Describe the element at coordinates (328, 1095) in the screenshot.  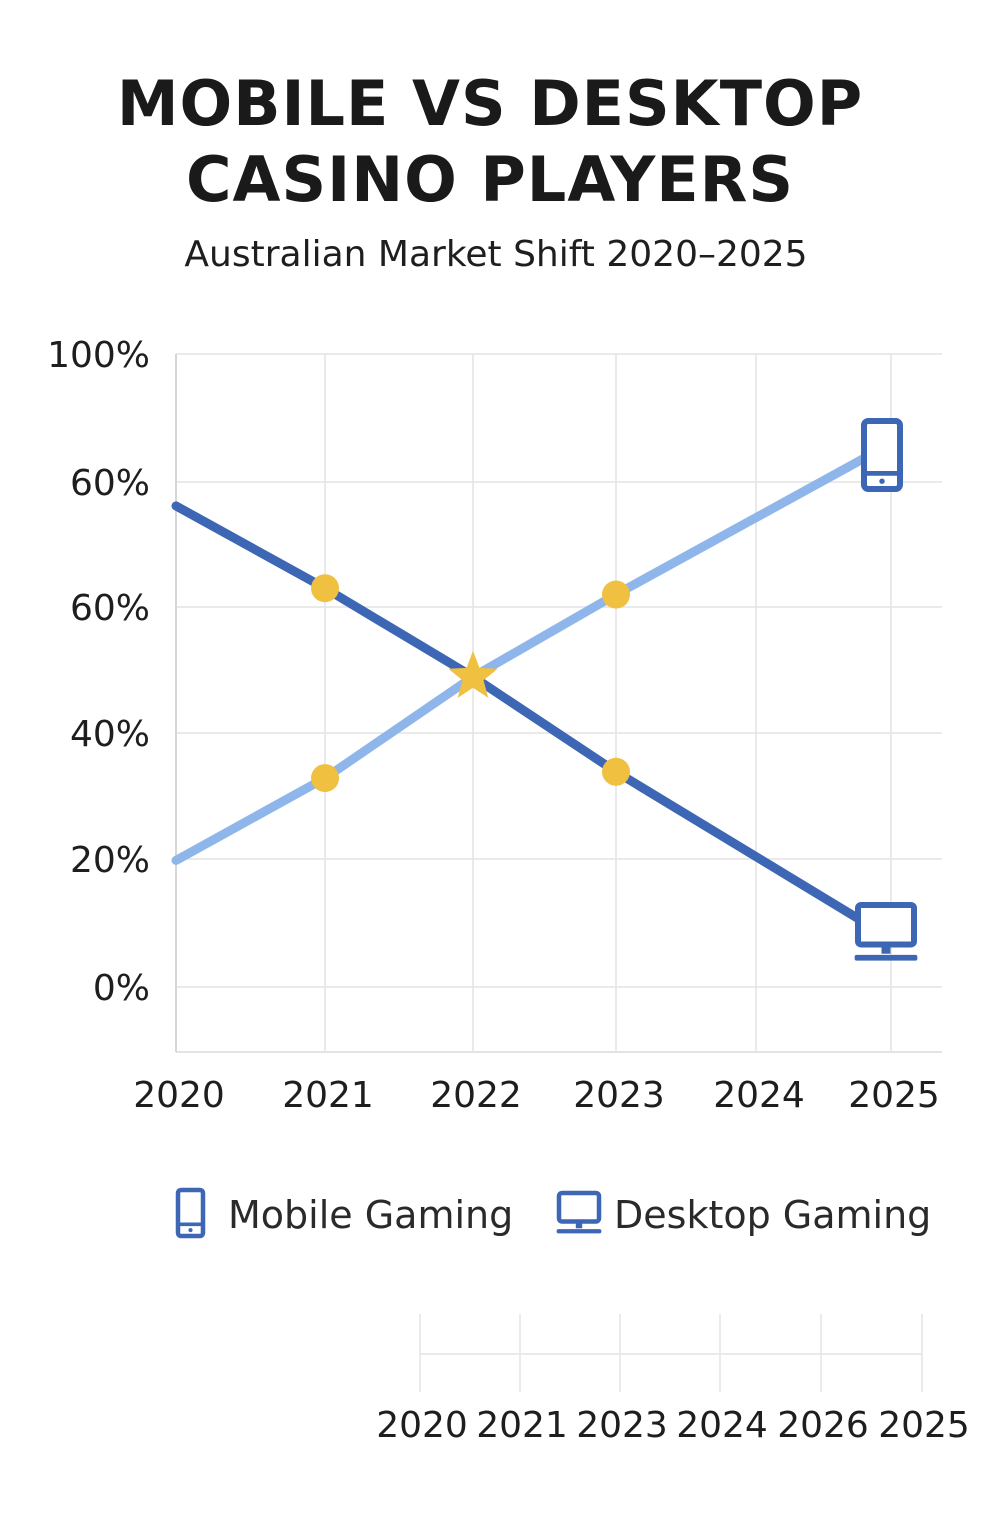
I see `x-tick-label: 2021` at that location.